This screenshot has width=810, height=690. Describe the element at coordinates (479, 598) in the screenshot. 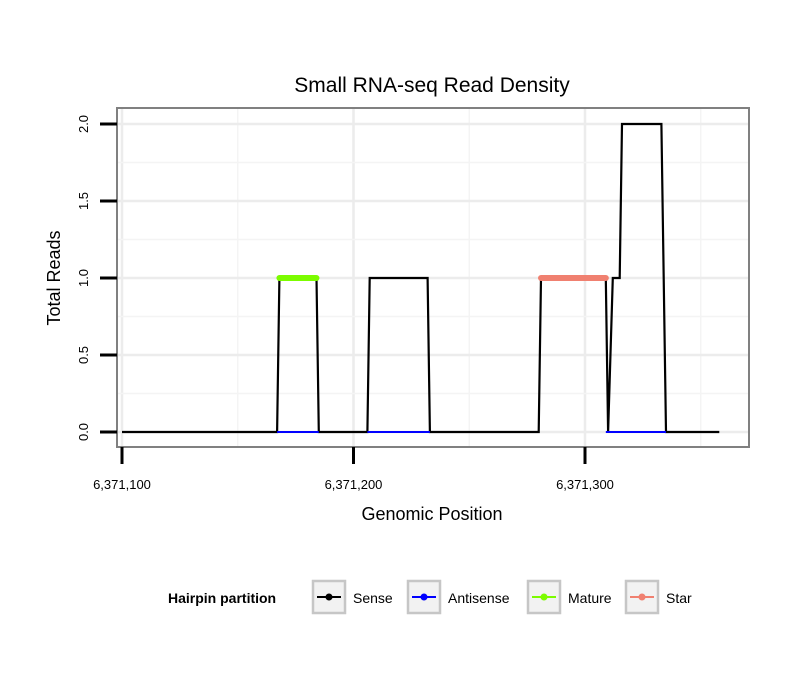

I see `legend-label: Antisense` at that location.